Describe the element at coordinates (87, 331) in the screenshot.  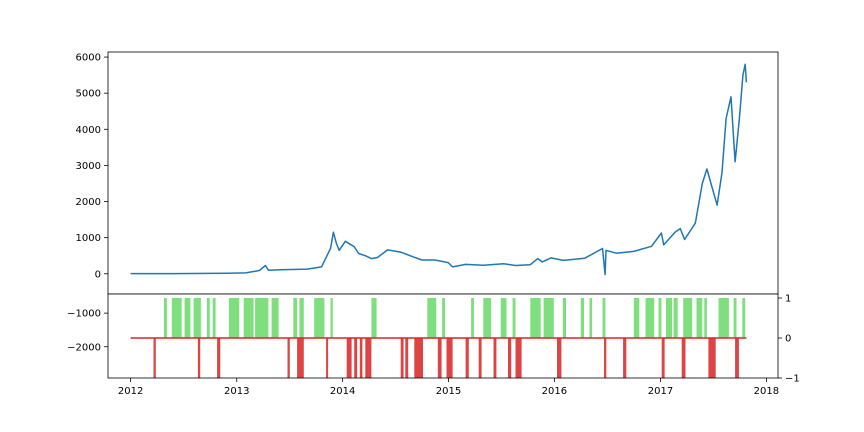
I see `signal-left-y-axis: −1000 −2000` at that location.